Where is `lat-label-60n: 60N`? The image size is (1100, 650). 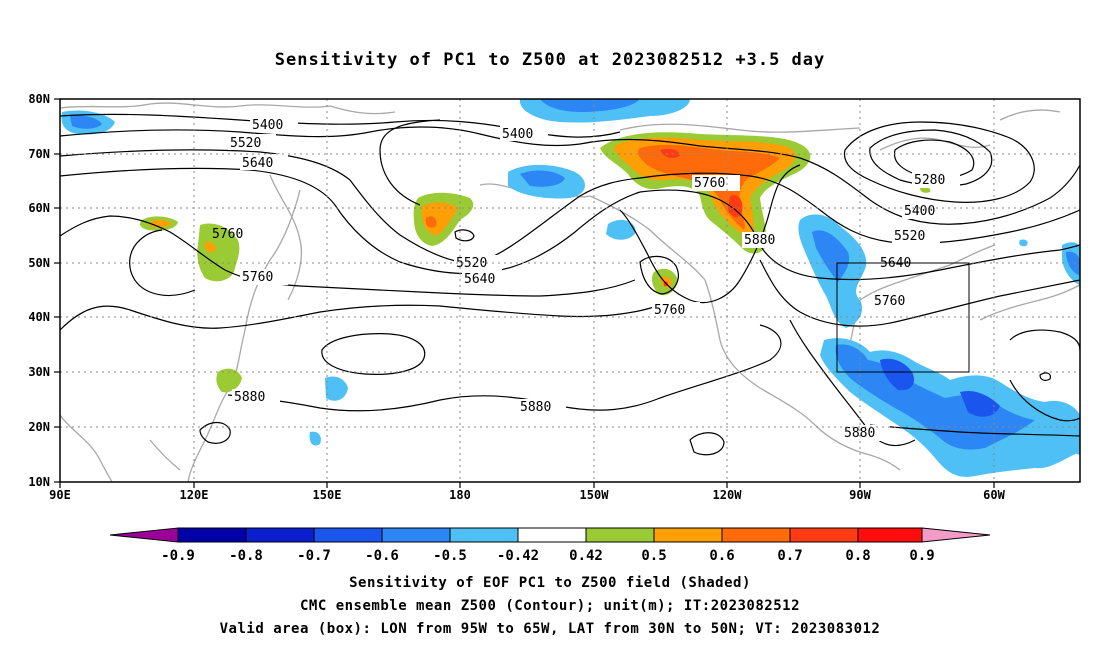 lat-label-60n: 60N is located at coordinates (39, 208).